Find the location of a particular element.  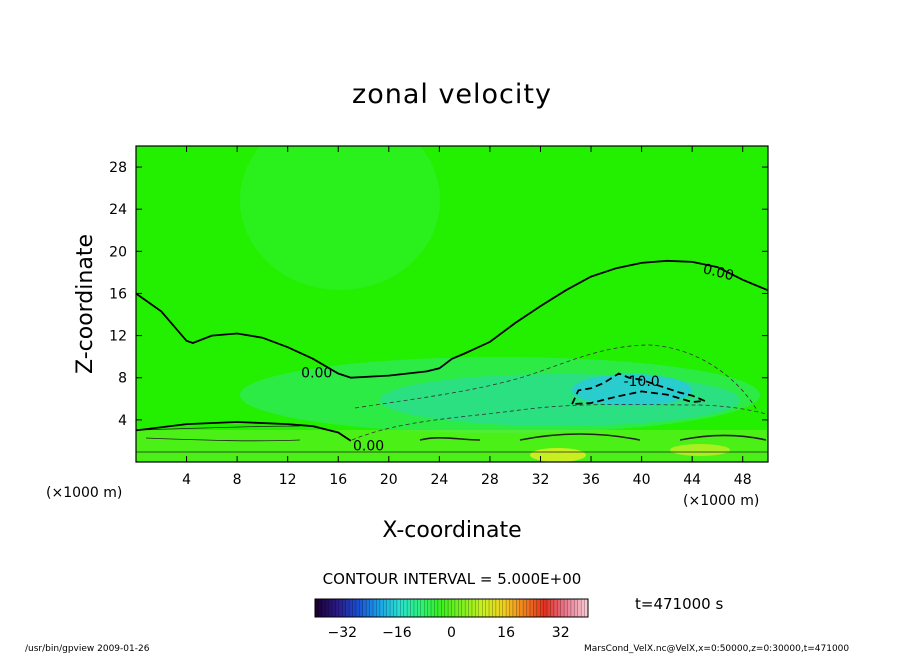

x-unit-left: (×1000 m) is located at coordinates (84, 493).